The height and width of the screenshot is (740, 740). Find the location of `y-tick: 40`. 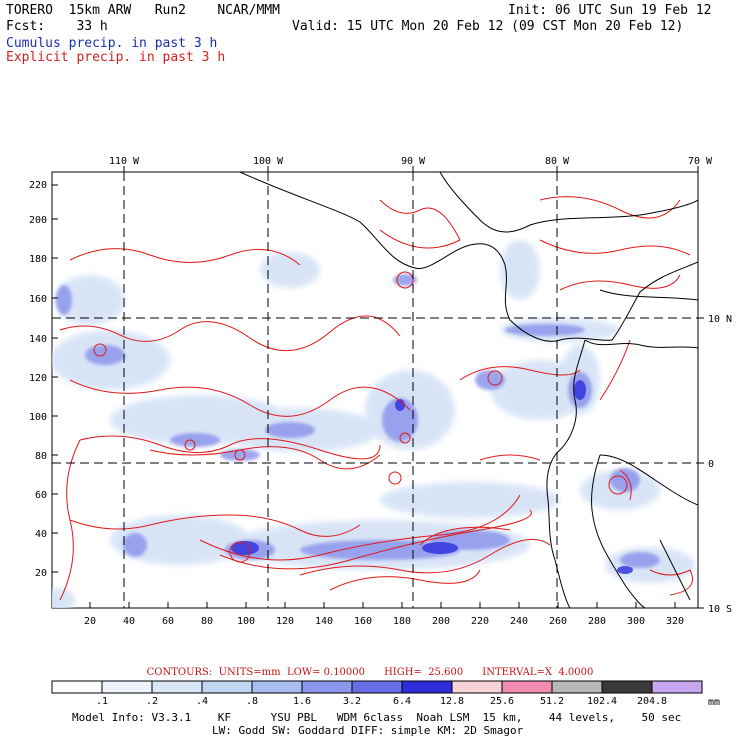

y-tick: 40 is located at coordinates (41, 534).